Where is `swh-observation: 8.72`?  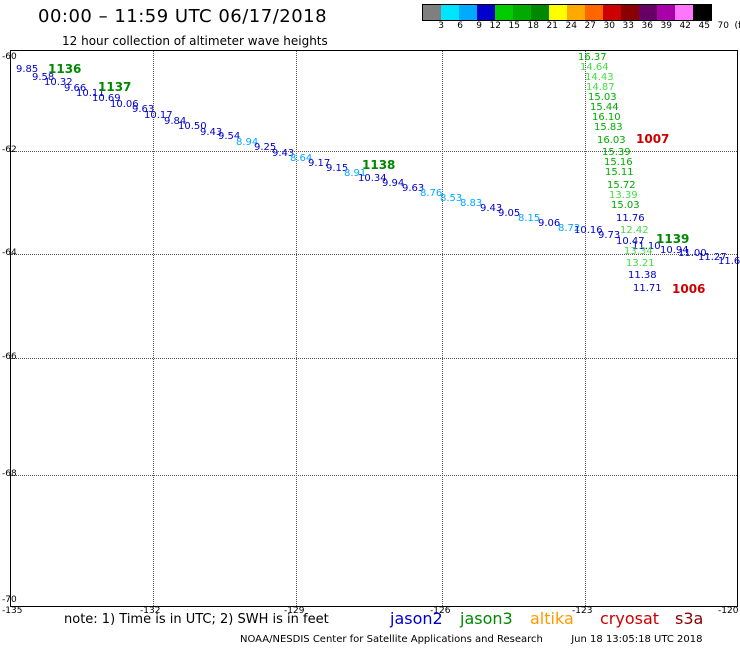 swh-observation: 8.72 is located at coordinates (569, 228).